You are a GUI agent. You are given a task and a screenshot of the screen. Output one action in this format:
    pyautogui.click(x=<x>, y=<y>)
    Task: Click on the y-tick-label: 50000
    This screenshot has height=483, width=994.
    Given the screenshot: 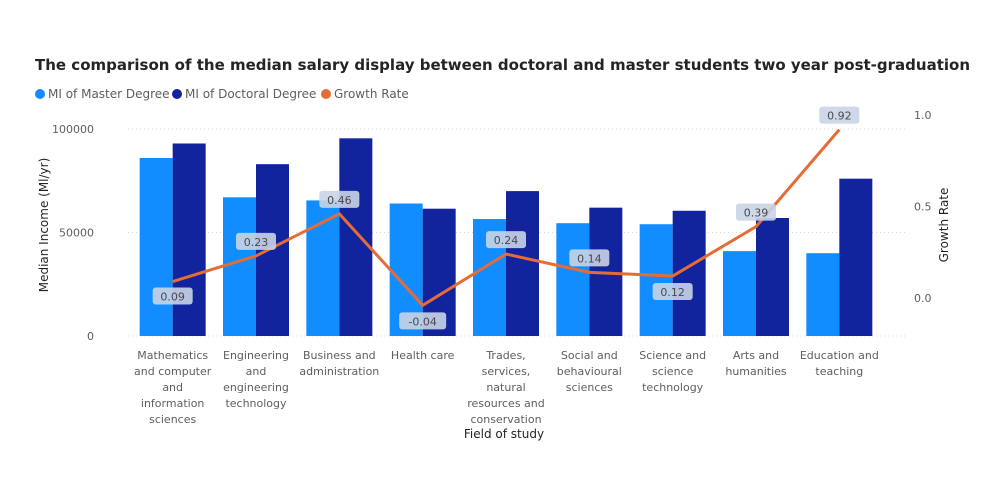 What is the action you would take?
    pyautogui.click(x=76, y=233)
    